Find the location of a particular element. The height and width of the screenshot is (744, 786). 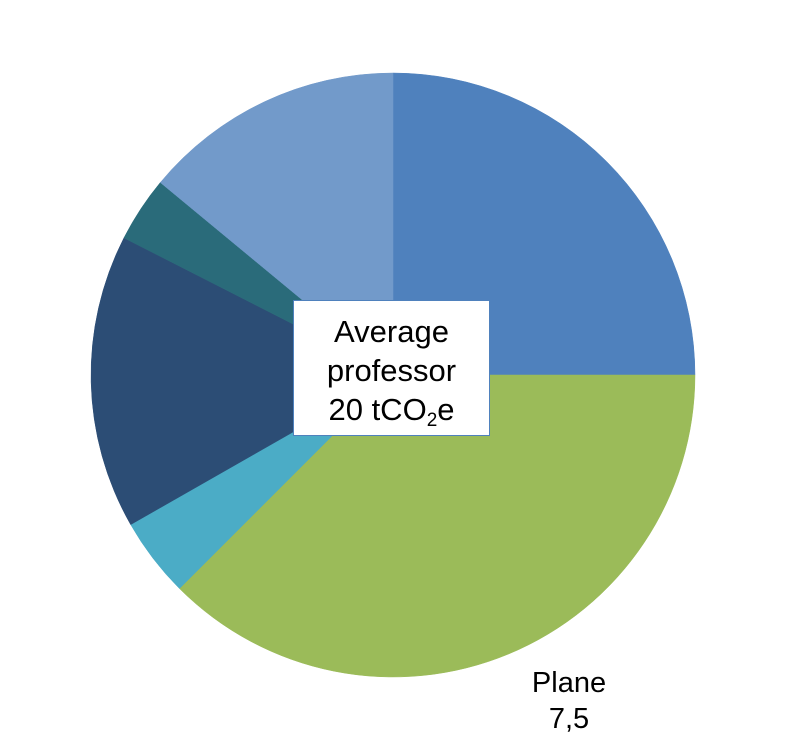

slice-label-plane: Plane 7,5 is located at coordinates (569, 701).